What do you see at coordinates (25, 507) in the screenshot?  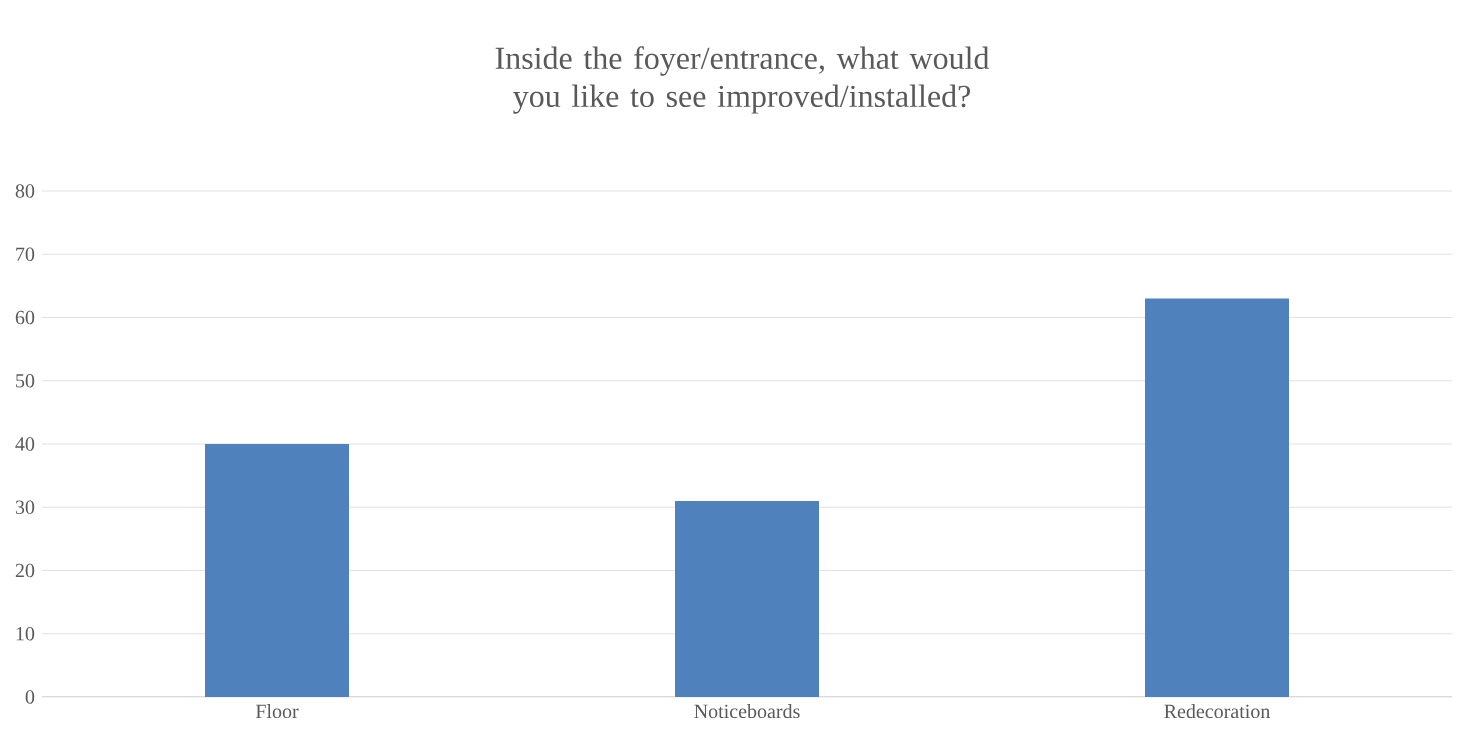 I see `y-tick-label: 30` at bounding box center [25, 507].